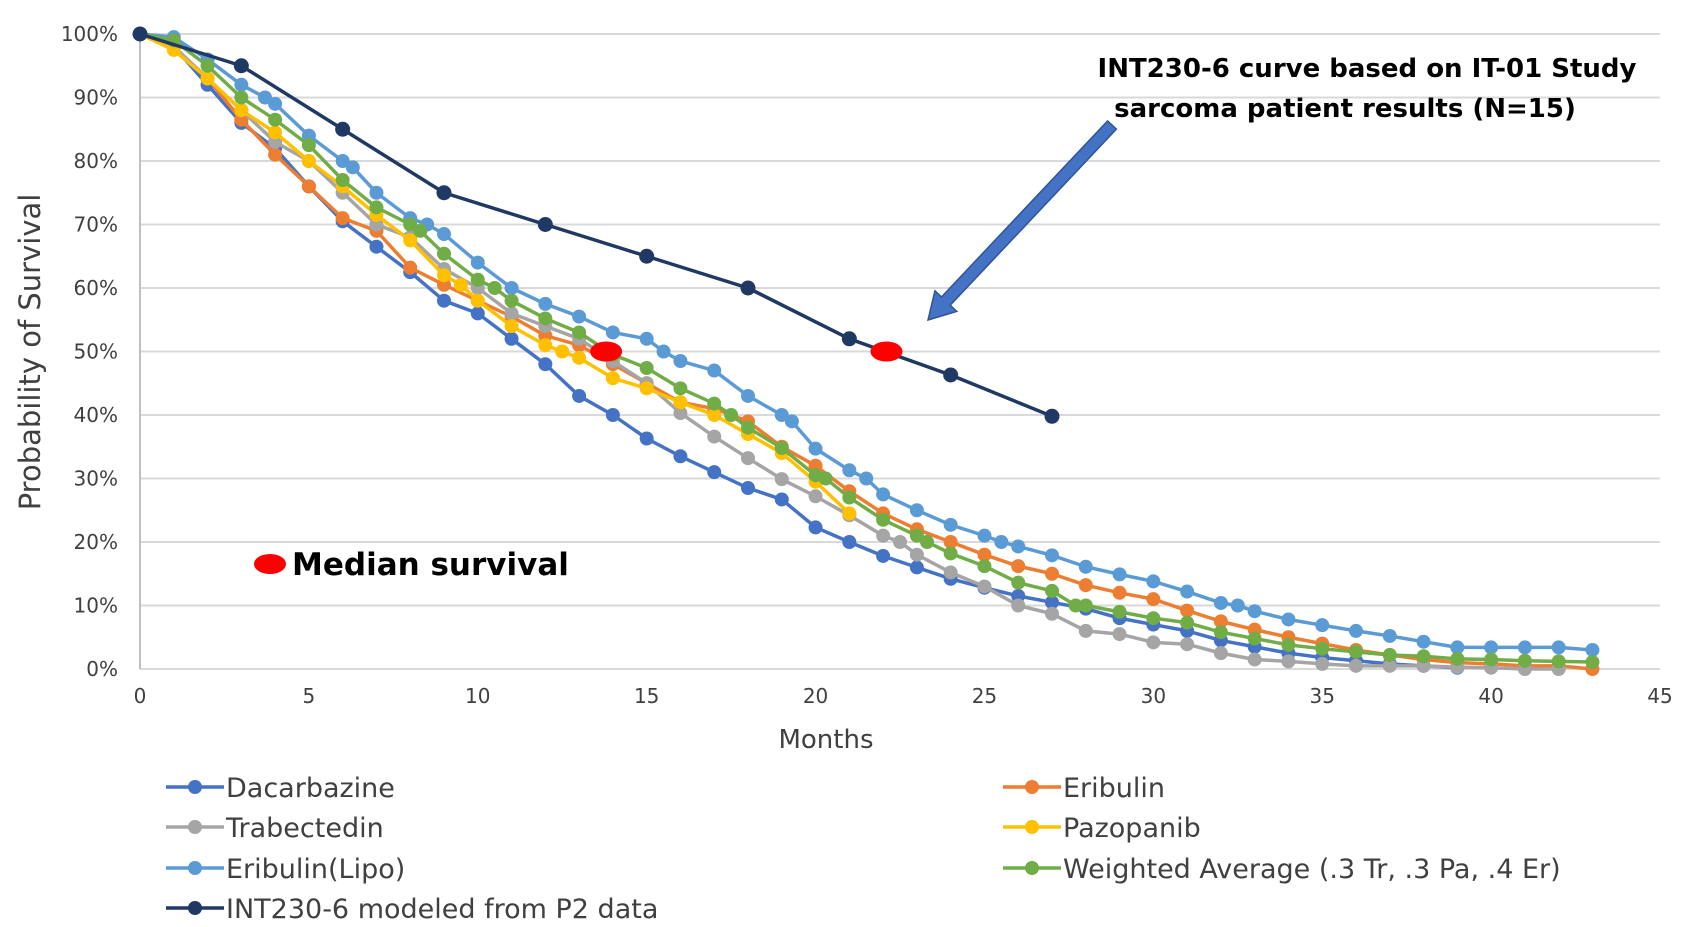  I want to click on x-tick-label: 0, so click(140, 696).